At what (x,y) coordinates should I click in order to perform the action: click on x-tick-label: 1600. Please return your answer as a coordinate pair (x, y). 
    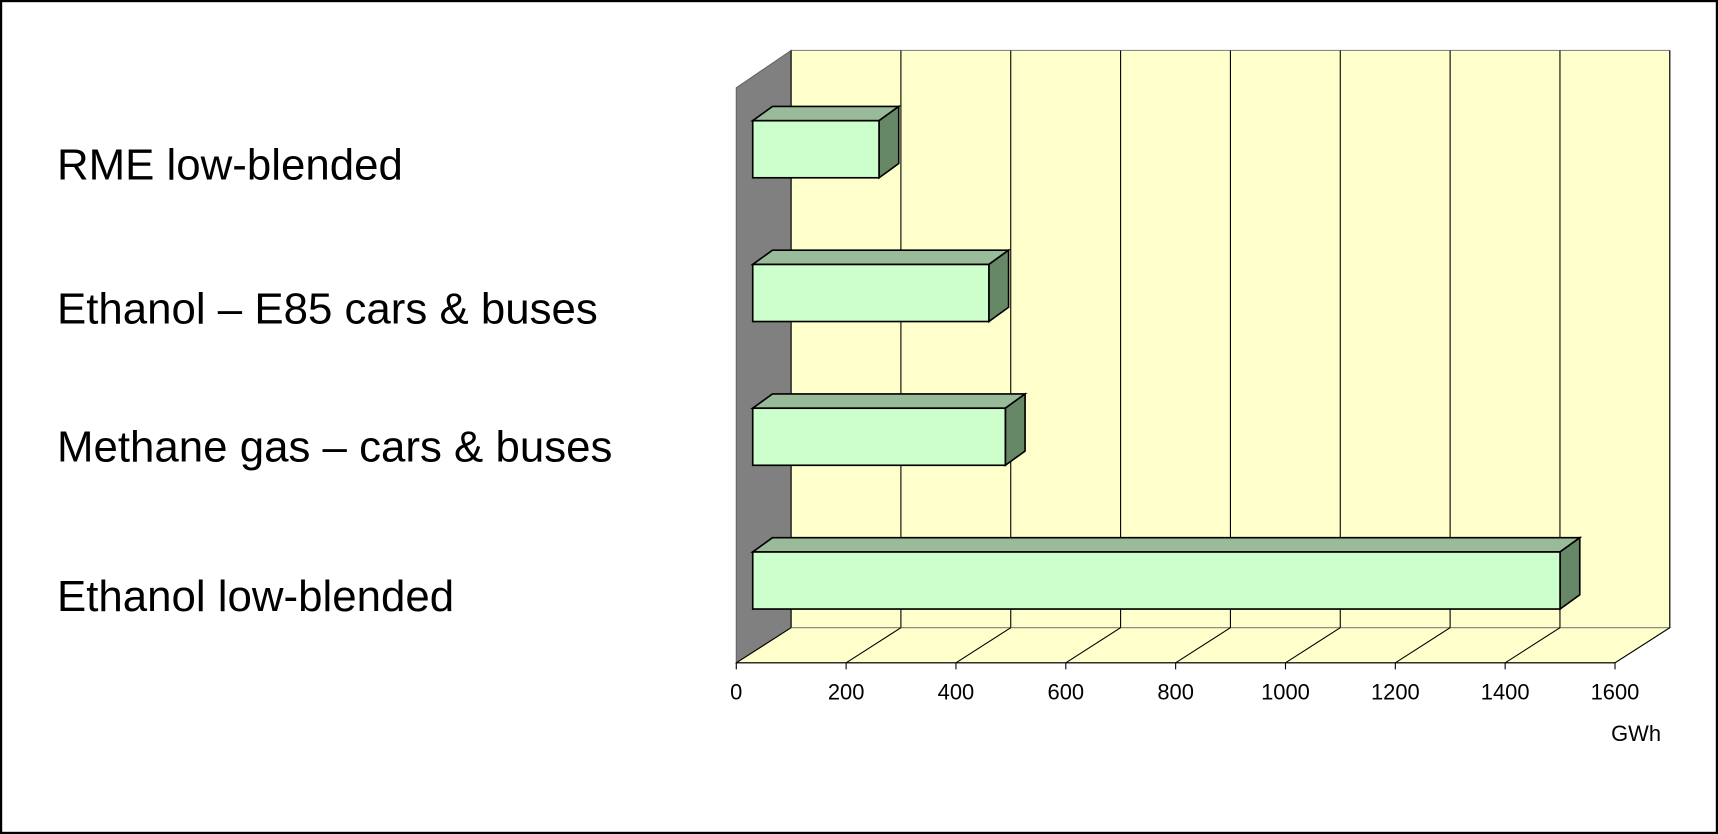
    Looking at the image, I should click on (1615, 691).